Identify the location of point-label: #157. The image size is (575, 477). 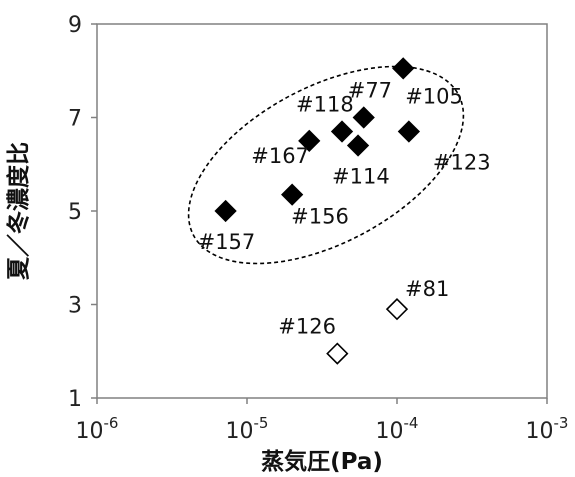
(227, 242).